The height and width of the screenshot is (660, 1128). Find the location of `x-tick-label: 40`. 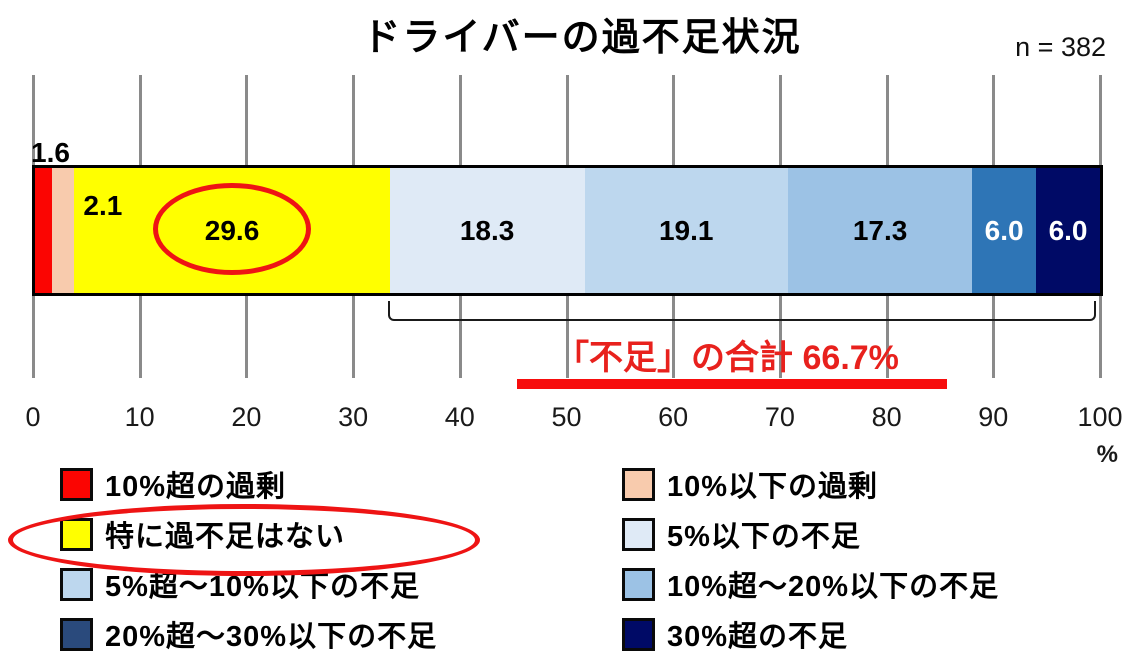

x-tick-label: 40 is located at coordinates (459, 417).